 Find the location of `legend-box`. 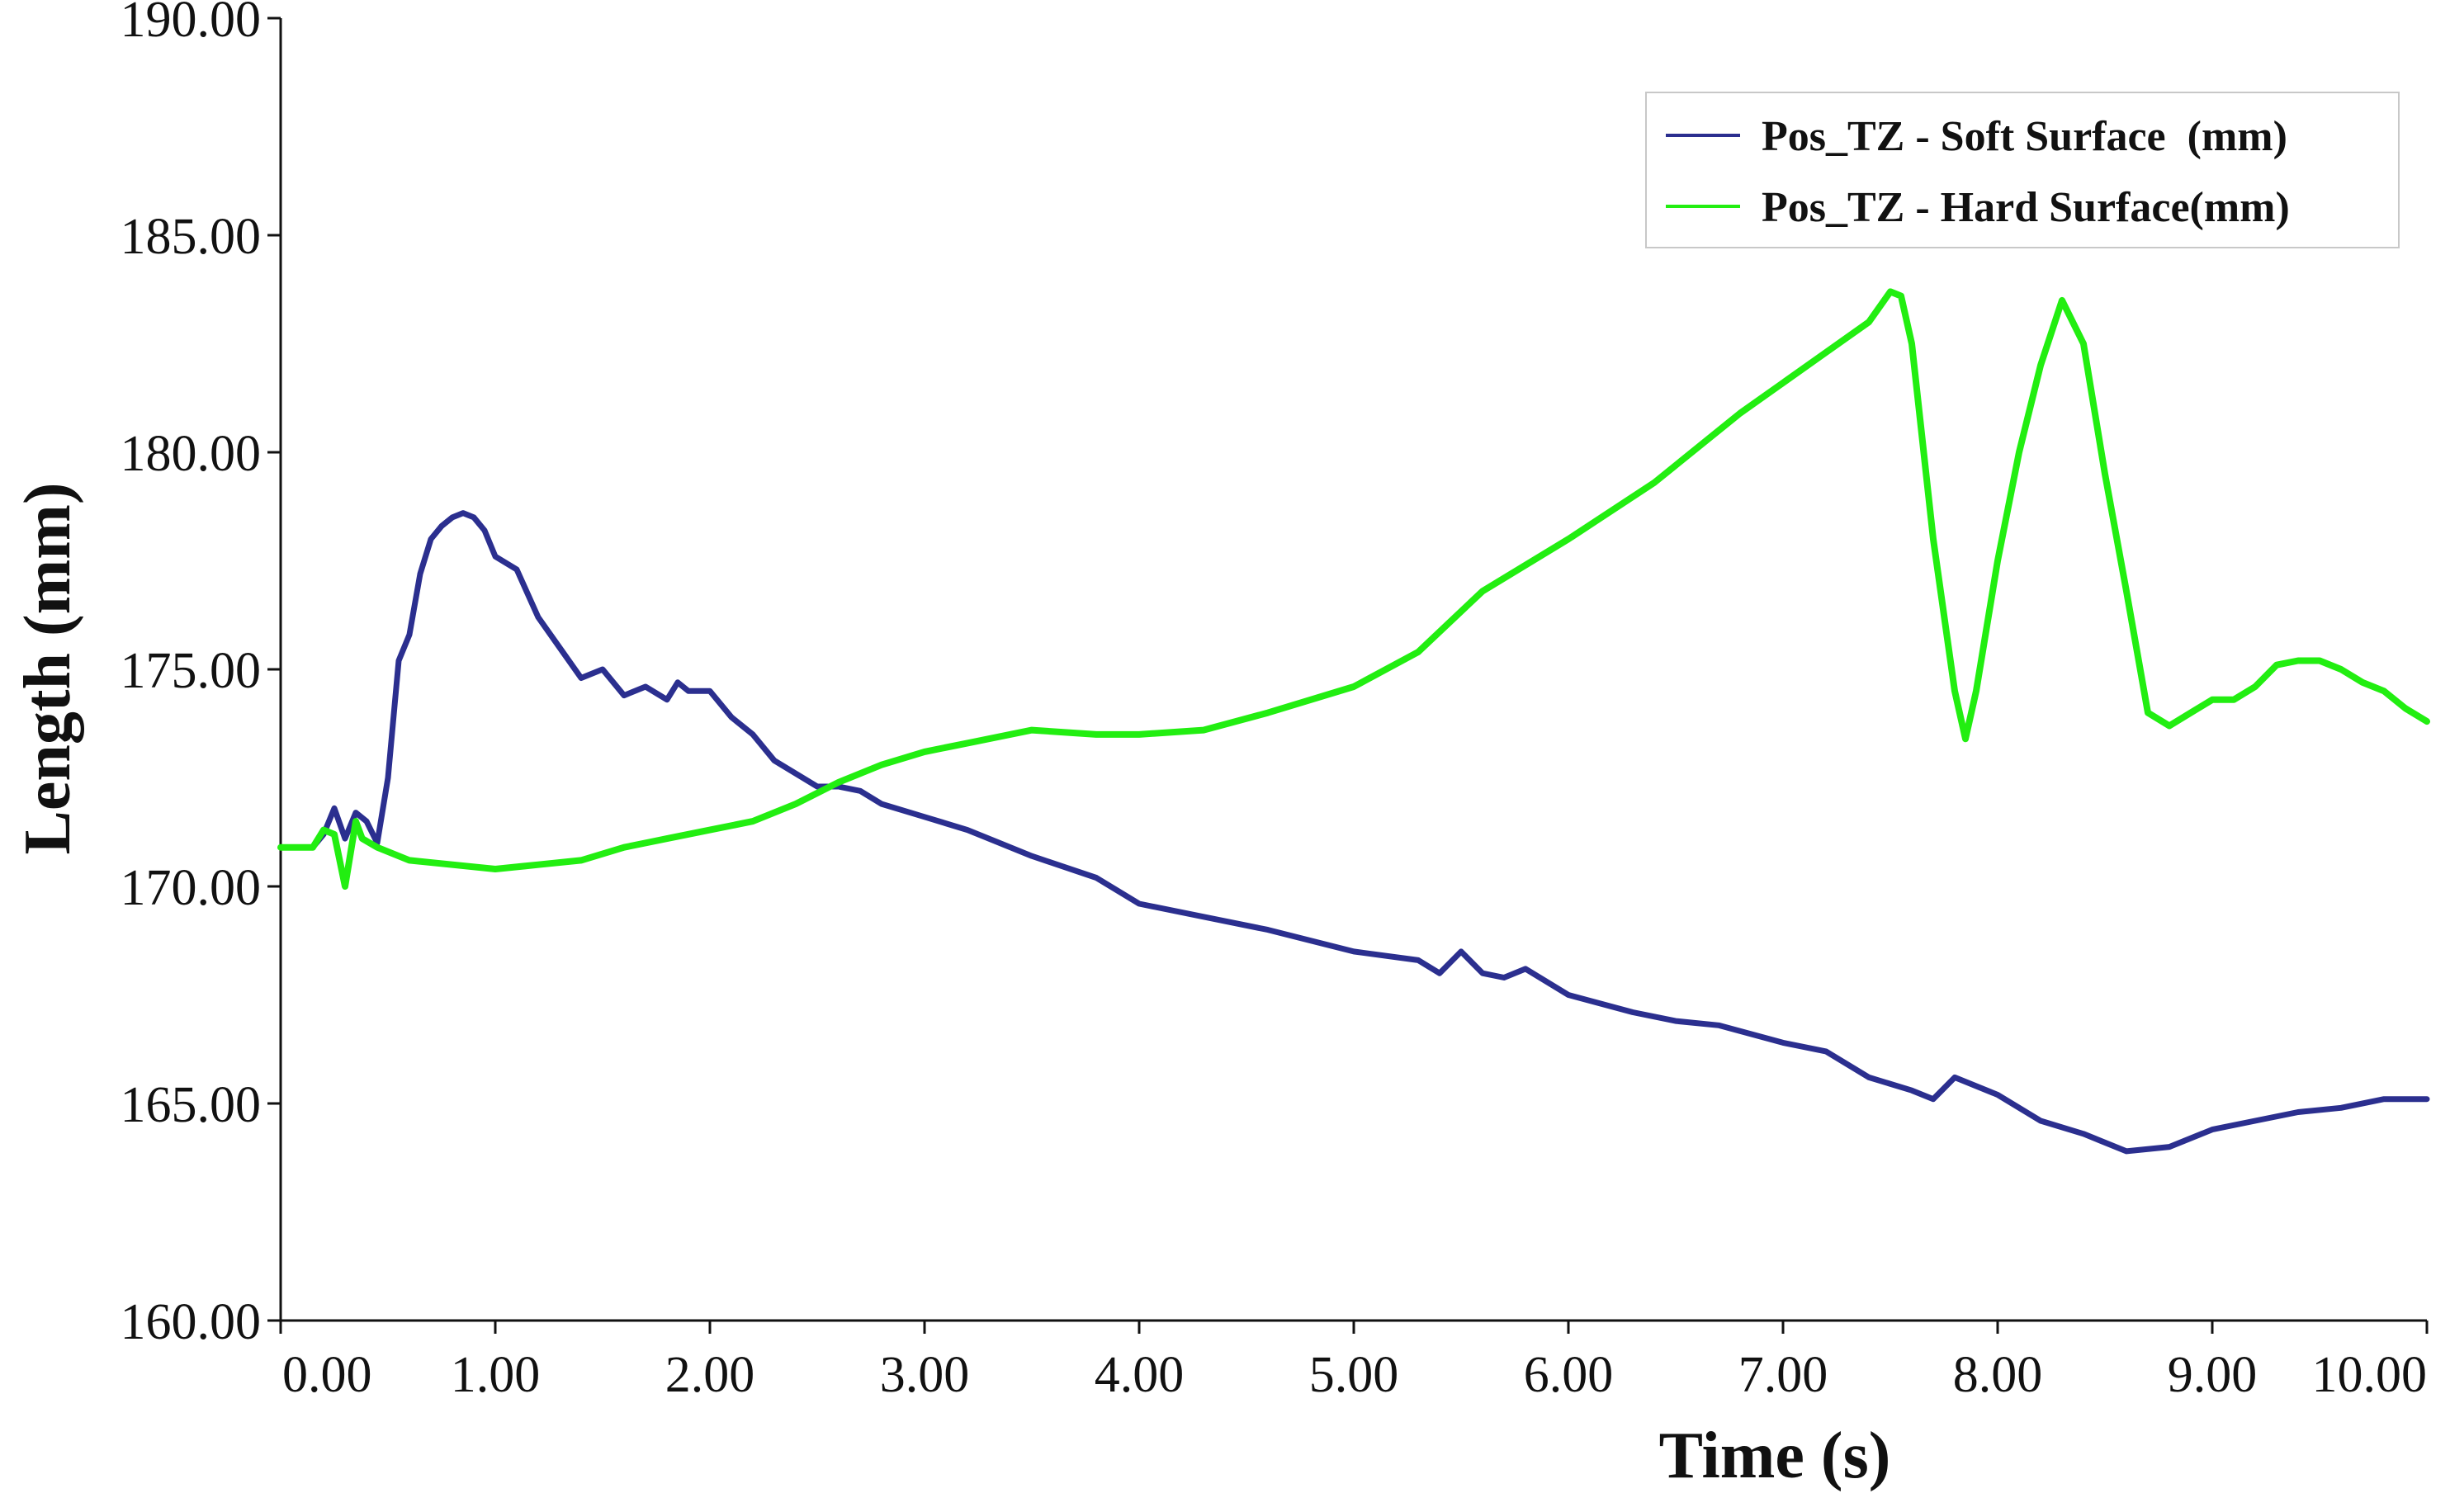

legend-box is located at coordinates (2022, 170).